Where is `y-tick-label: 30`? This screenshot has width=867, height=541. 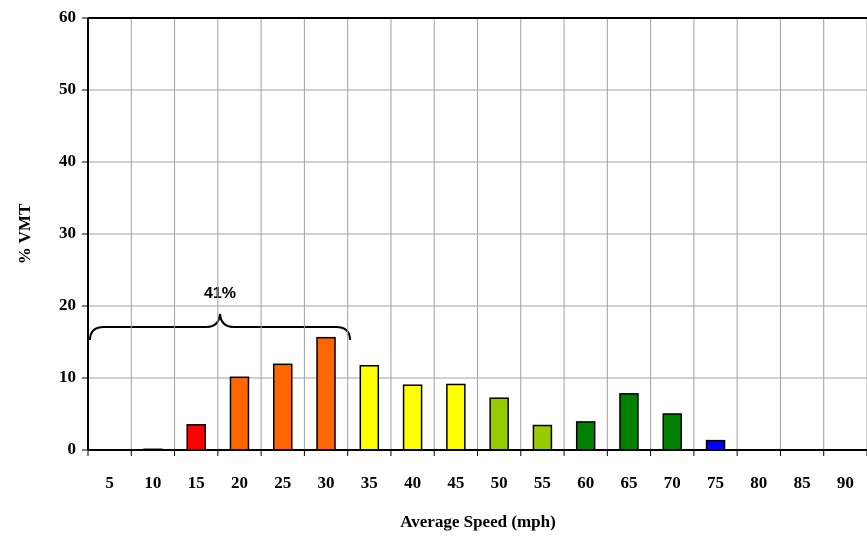
y-tick-label: 30 is located at coordinates (67, 232).